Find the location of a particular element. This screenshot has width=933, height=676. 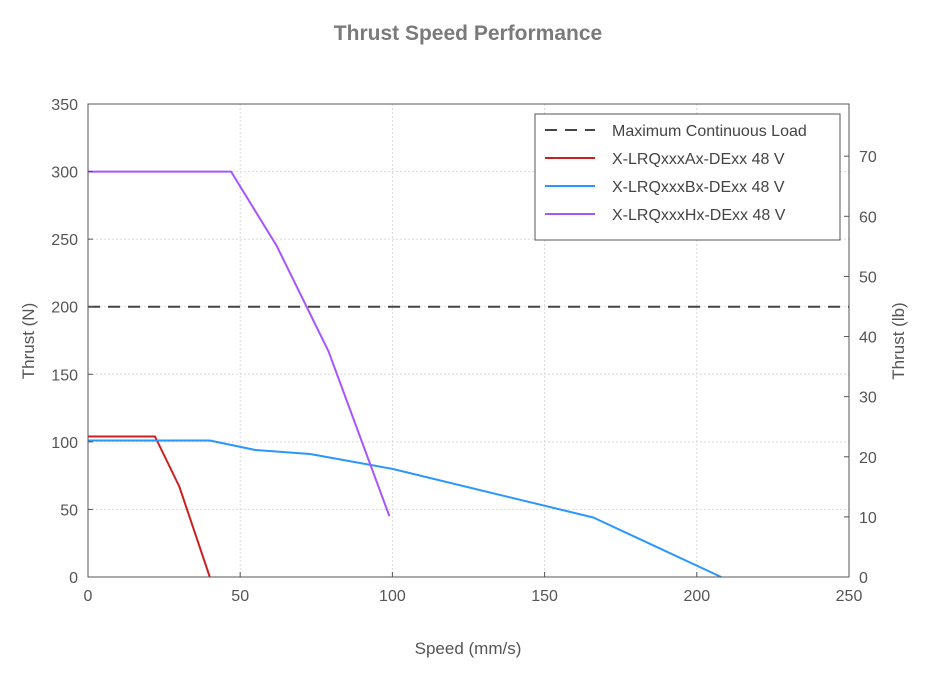

y-tick-label: 100 is located at coordinates (64, 443).